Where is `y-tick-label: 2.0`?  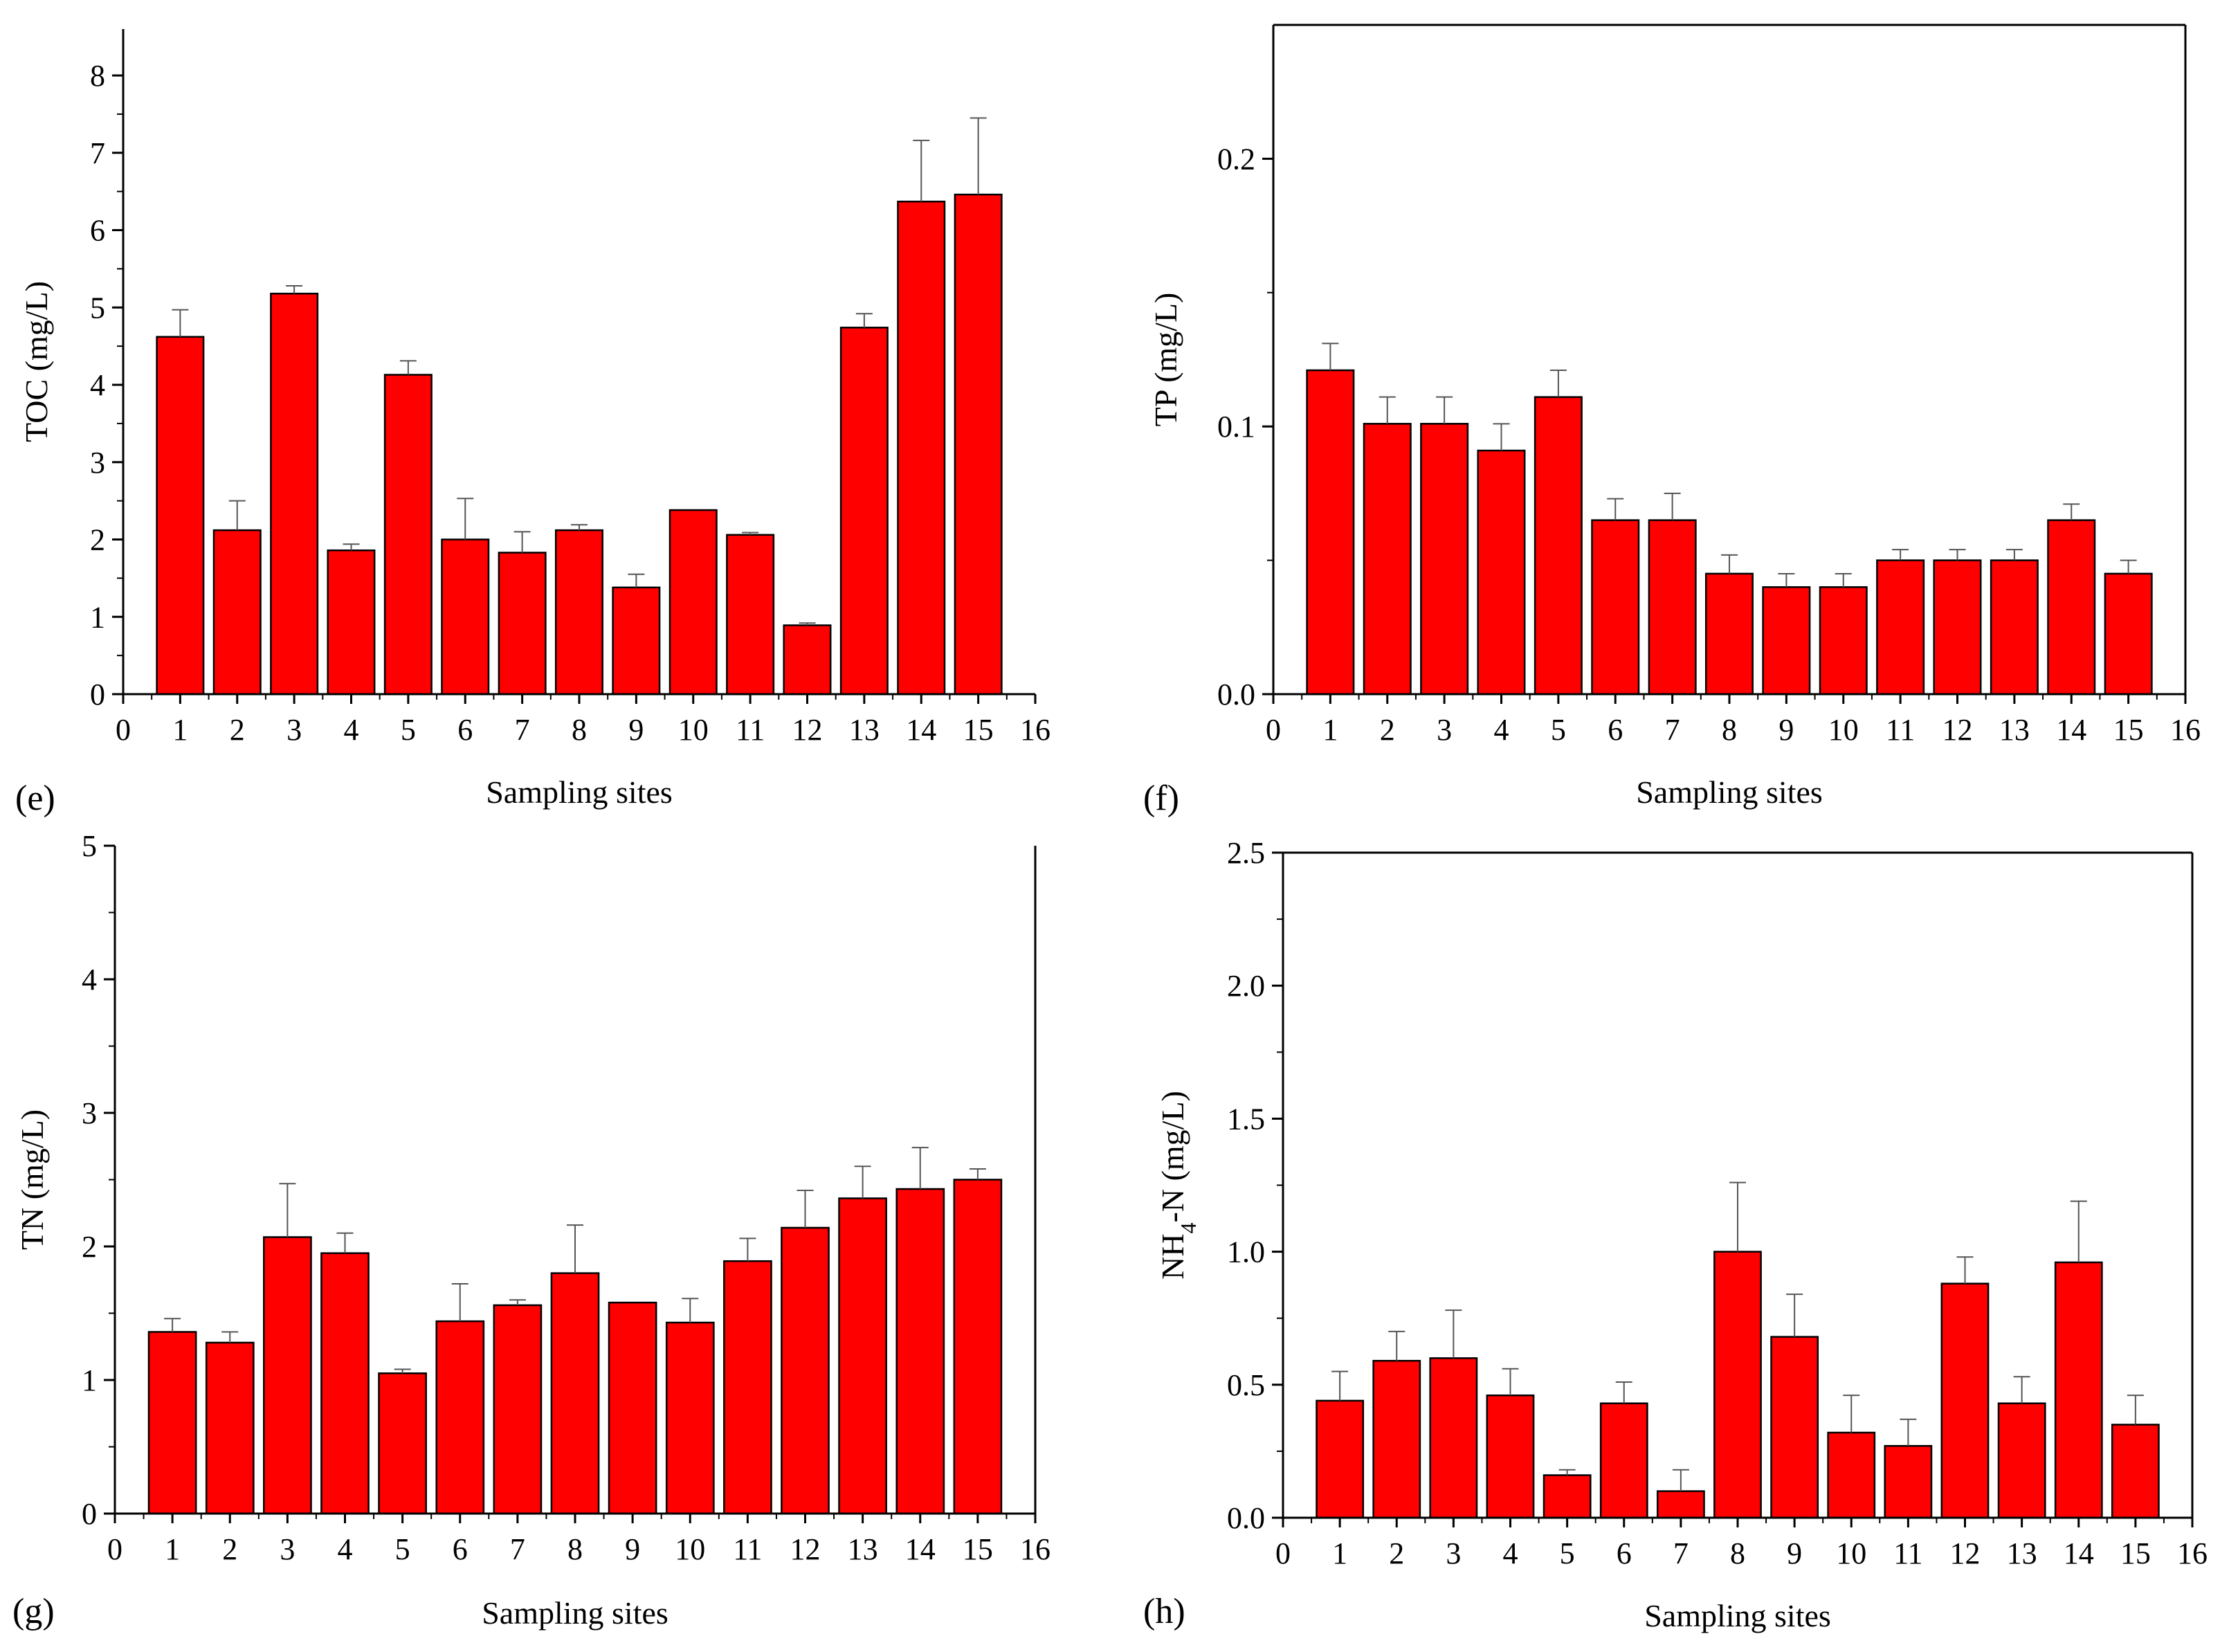 y-tick-label: 2.0 is located at coordinates (1246, 986).